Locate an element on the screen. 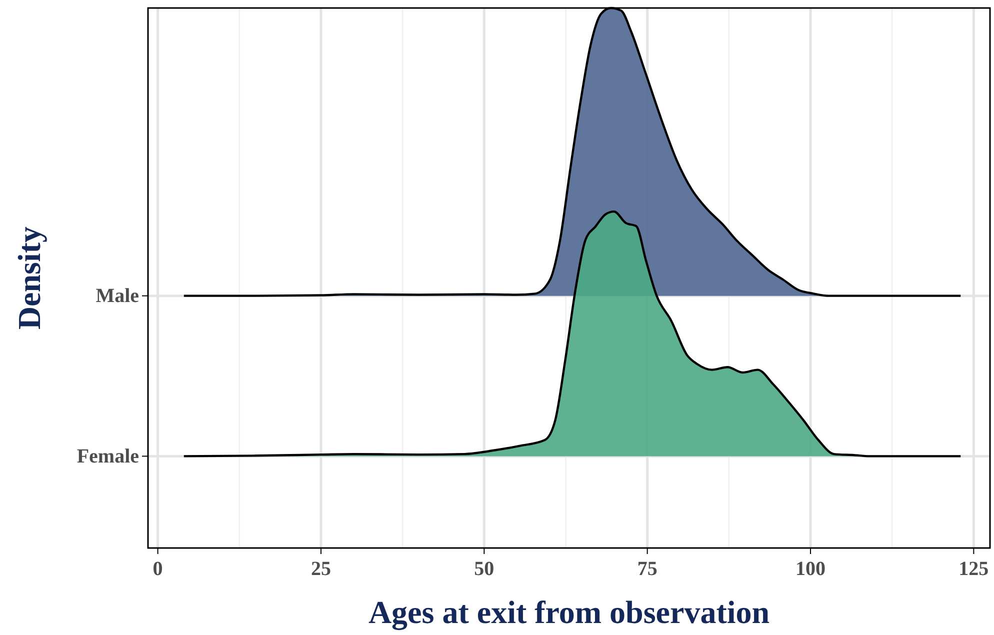 This screenshot has height=635, width=994. x-tick-label: 50 is located at coordinates (484, 569).